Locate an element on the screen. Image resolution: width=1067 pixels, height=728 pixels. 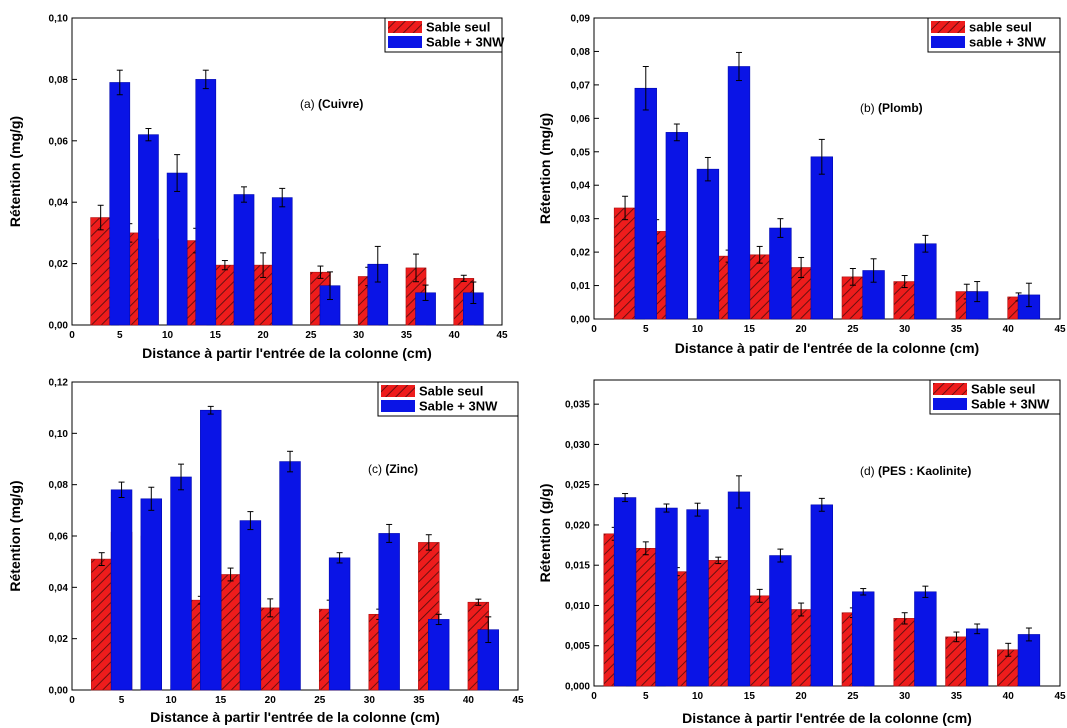
legend-label: sable seul is located at coordinates (1000, 27).